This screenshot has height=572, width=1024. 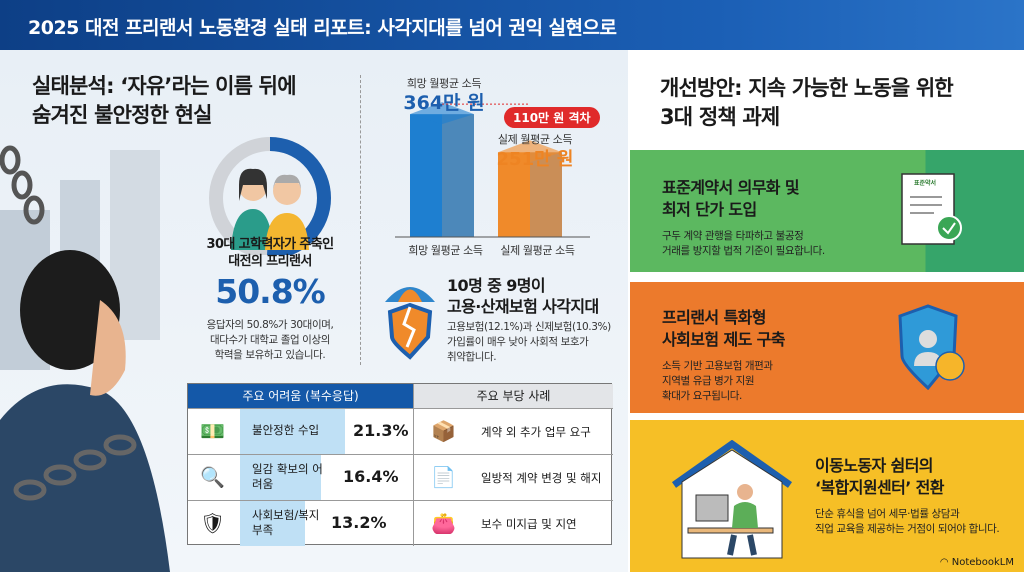 What do you see at coordinates (413, 477) in the screenshot?
I see `table-divider` at bounding box center [413, 477].